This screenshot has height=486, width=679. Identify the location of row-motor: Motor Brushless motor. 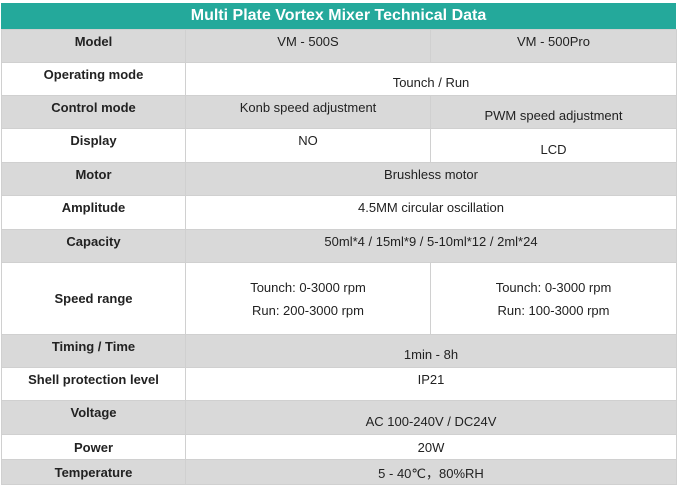
(339, 179).